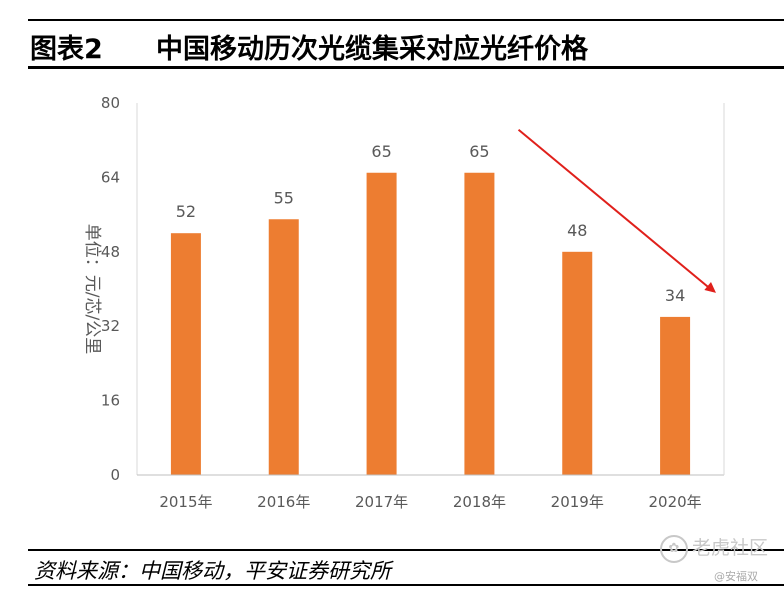 This screenshot has width=784, height=591. I want to click on data-label: 55, so click(284, 197).